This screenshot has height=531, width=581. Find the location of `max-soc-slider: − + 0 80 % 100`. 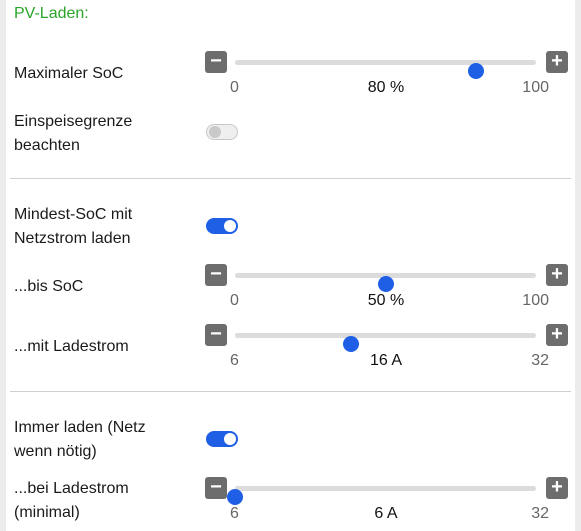

max-soc-slider: − + 0 80 % 100 is located at coordinates (387, 76).